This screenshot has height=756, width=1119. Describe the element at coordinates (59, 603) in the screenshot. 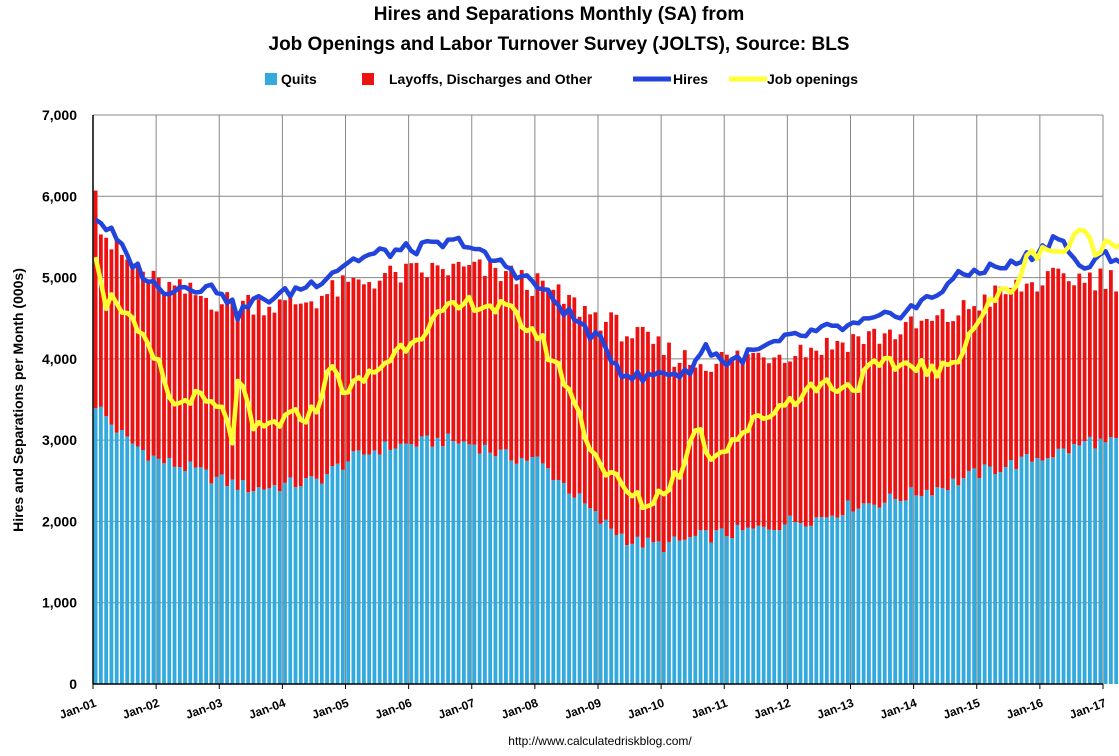

I see `y-tick-label: 1,000` at that location.